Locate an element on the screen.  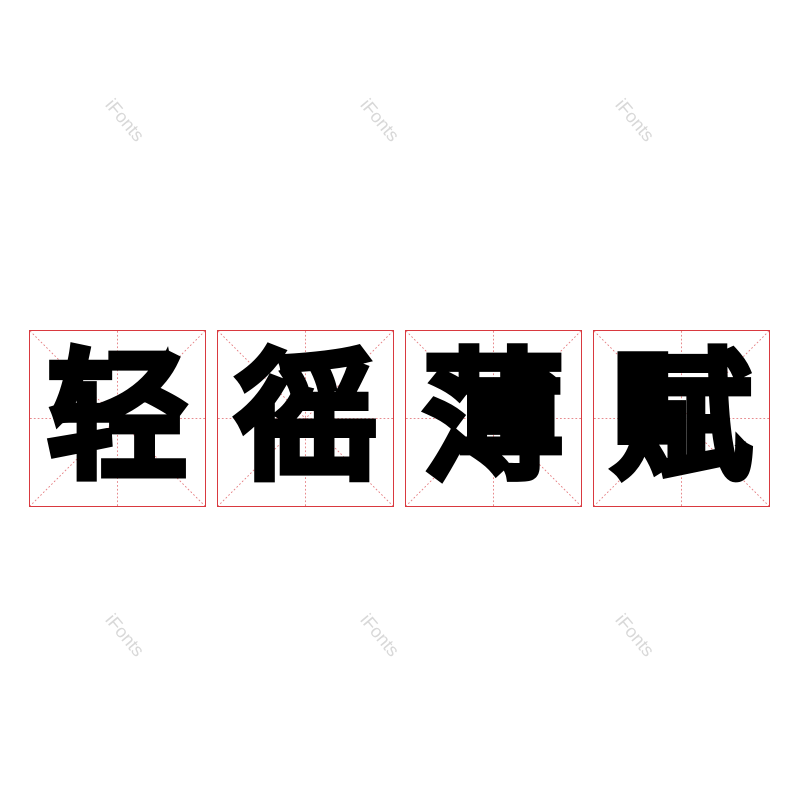
character-grid-box: 徭 is located at coordinates (305, 418).